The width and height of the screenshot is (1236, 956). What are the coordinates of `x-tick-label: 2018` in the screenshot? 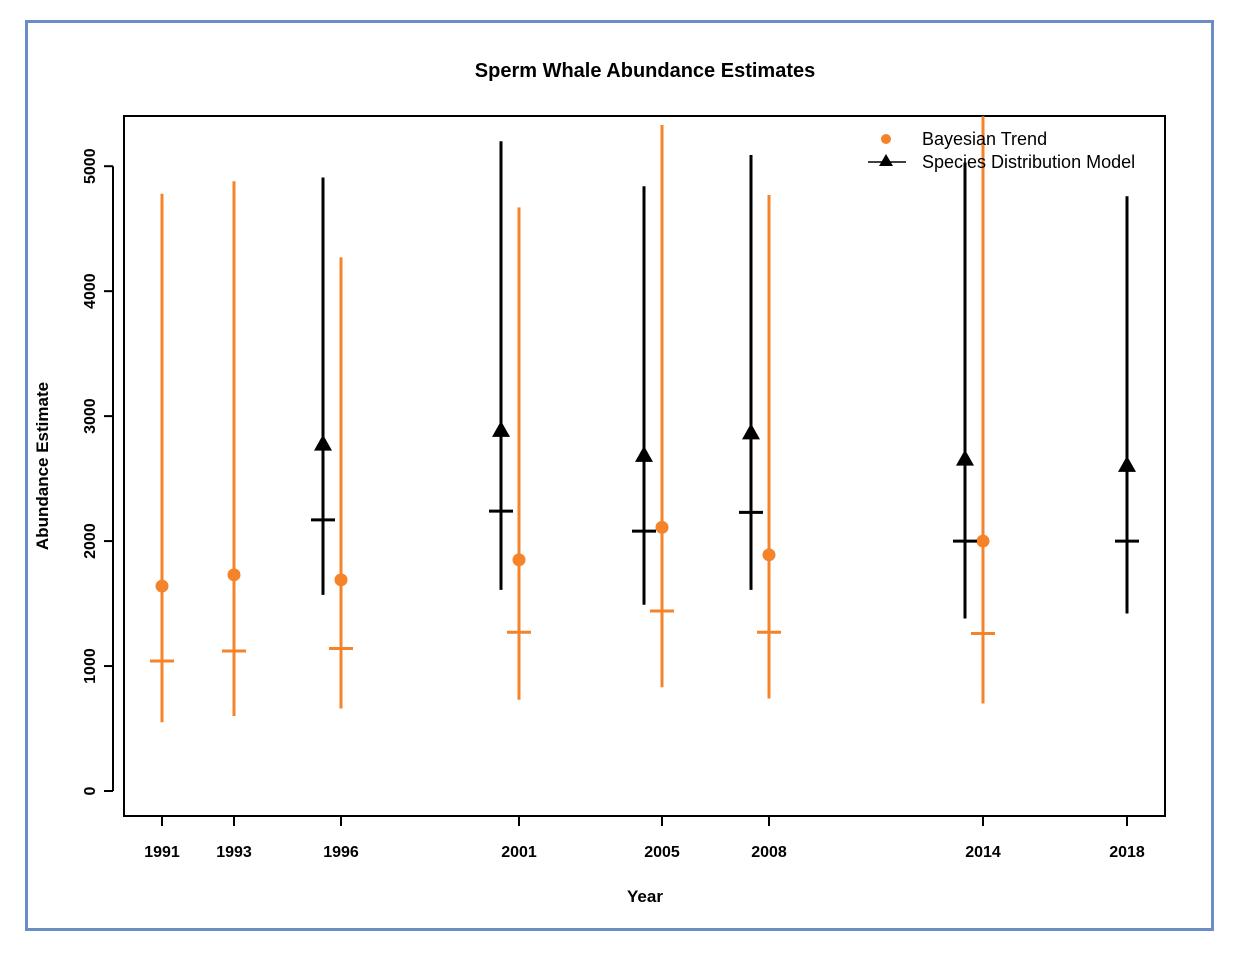 It's located at (1127, 852).